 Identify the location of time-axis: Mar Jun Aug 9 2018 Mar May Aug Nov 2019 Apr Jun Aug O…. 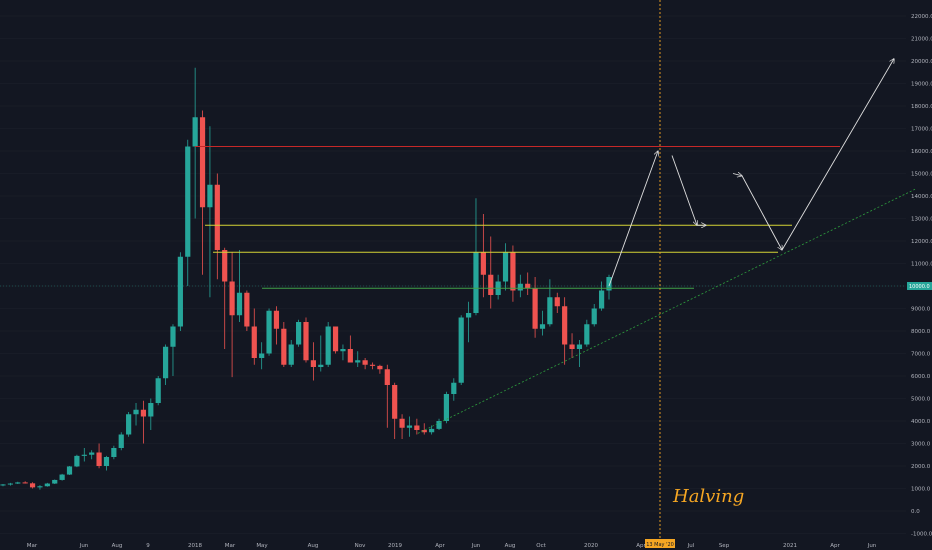
(452, 546).